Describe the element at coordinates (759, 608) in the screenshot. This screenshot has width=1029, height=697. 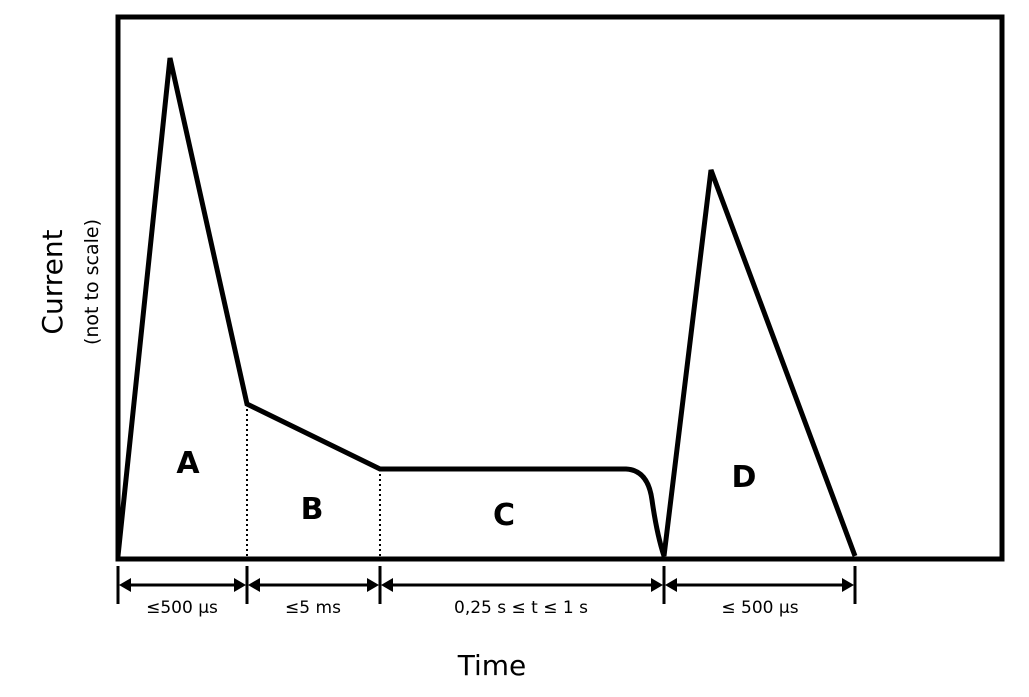
I see `duration-label-d: ≤ 500 µs` at that location.